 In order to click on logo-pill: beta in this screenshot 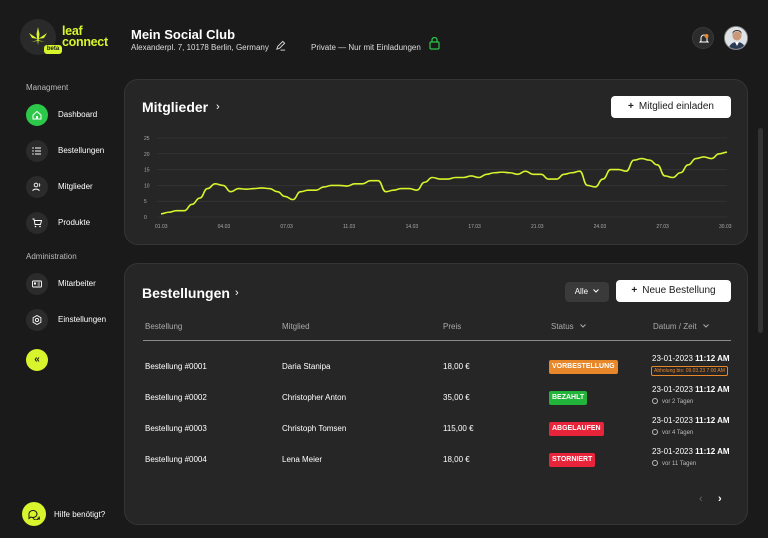, I will do `click(53, 49)`.